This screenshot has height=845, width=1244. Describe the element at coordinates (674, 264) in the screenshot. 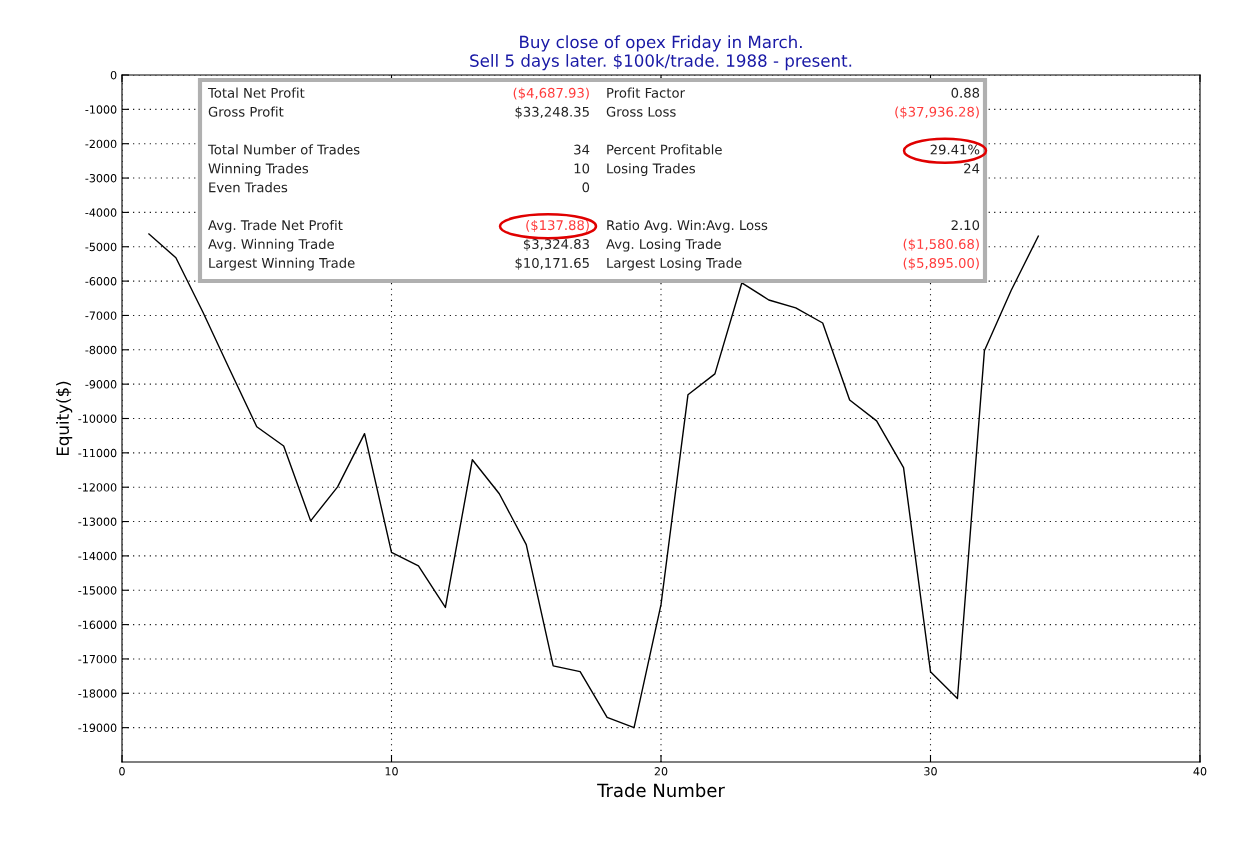

I see `annotation: Largest Losing Trade` at that location.